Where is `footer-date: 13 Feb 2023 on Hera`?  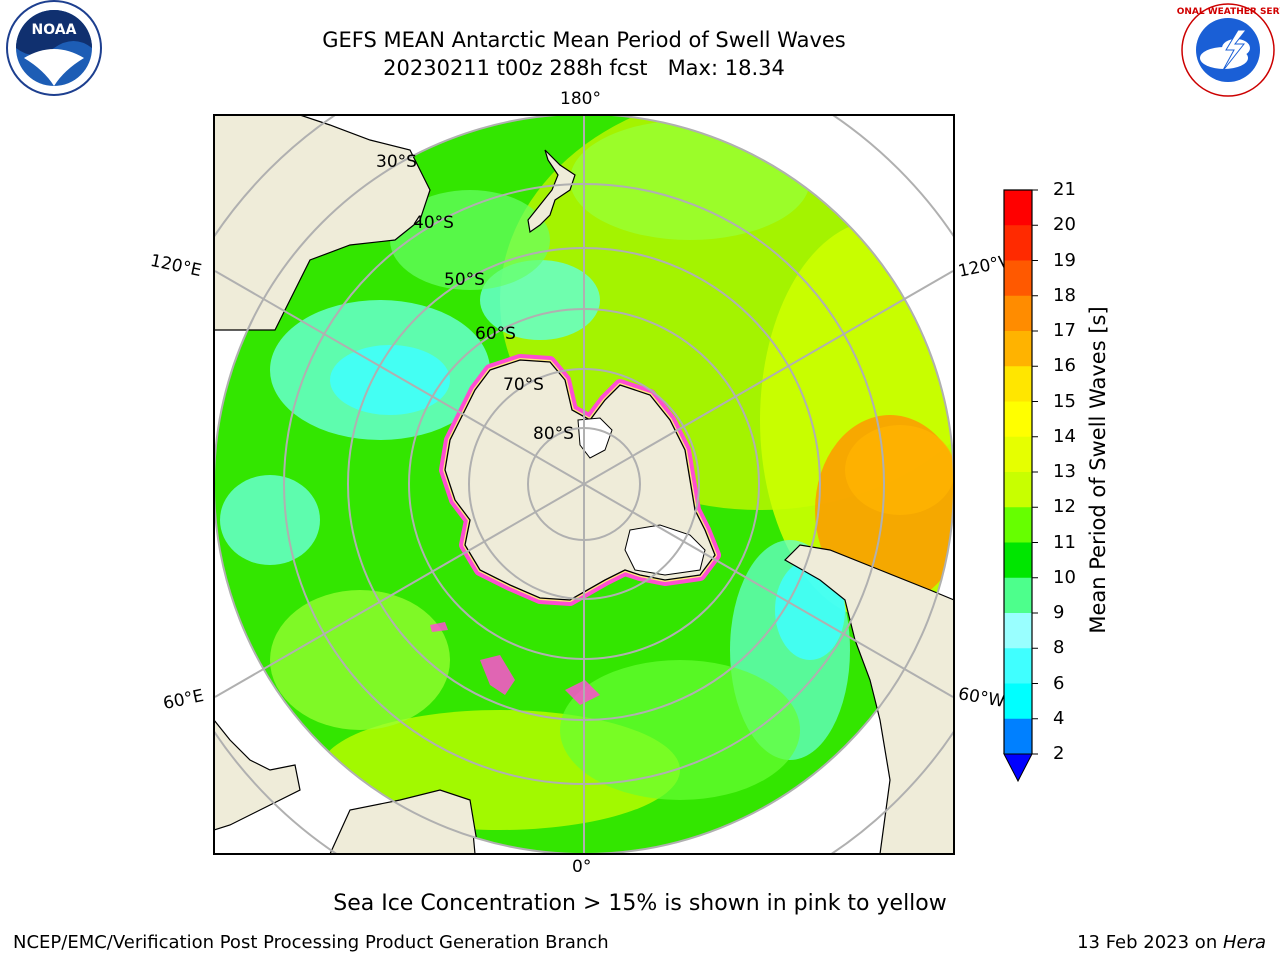 footer-date: 13 Feb 2023 on Hera is located at coordinates (1171, 942).